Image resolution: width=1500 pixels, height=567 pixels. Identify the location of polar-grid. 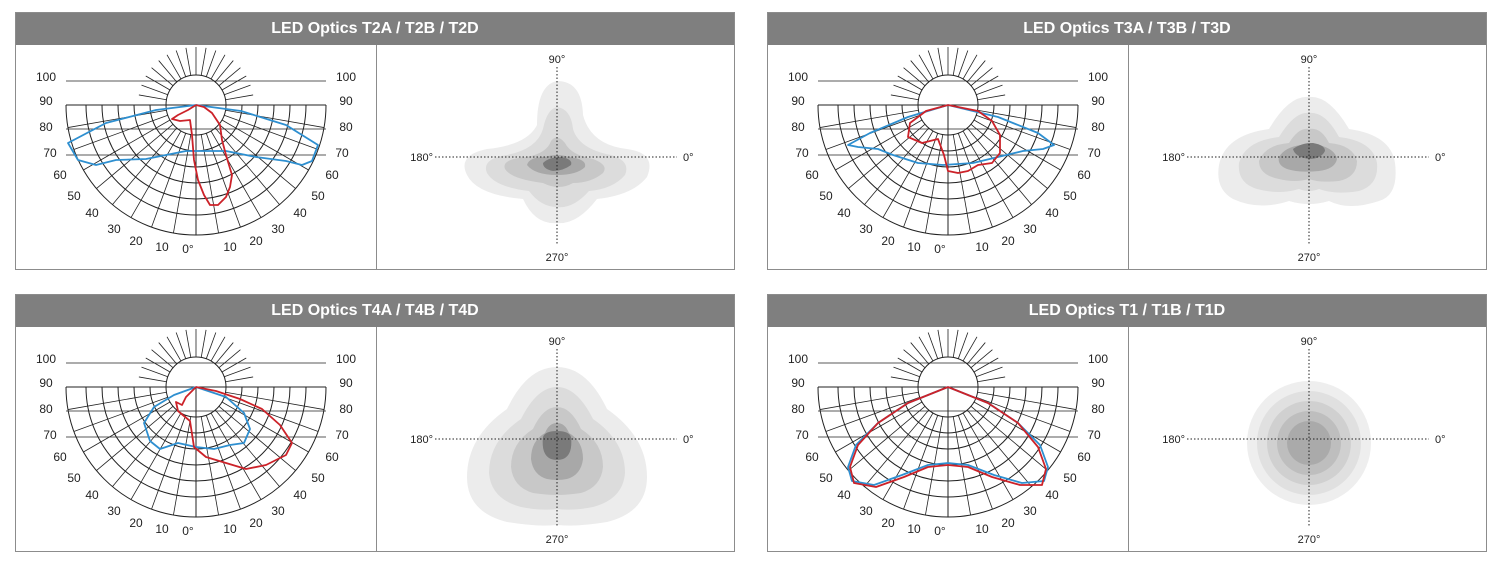
(196, 423).